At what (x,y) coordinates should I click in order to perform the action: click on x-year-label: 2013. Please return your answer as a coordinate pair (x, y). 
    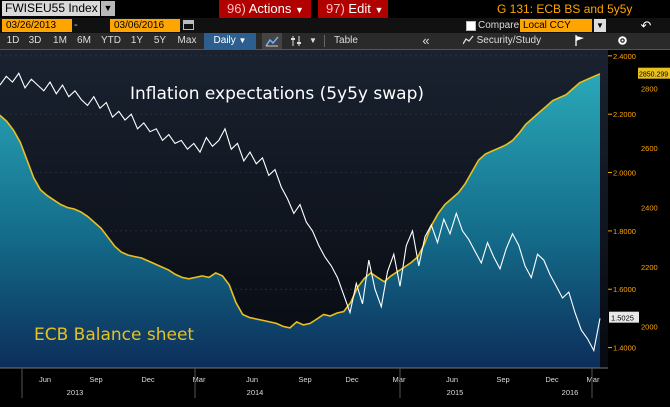
    Looking at the image, I should click on (75, 392).